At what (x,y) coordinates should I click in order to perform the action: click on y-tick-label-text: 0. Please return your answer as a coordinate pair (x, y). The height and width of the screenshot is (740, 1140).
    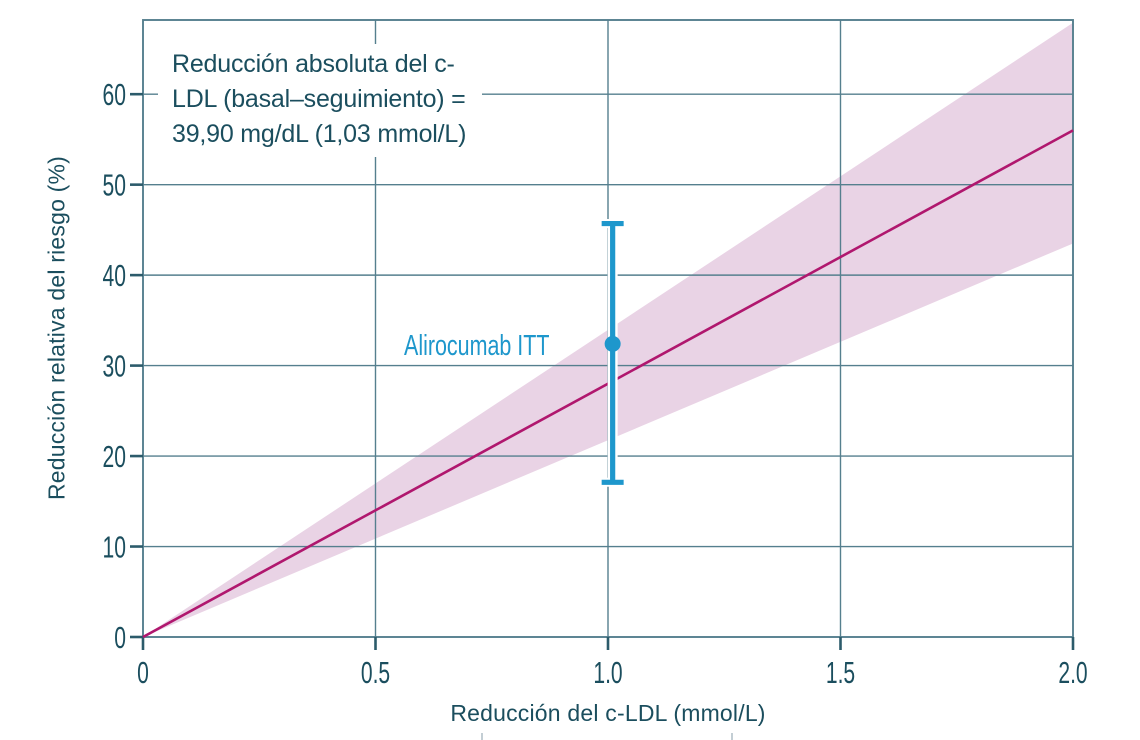
    Looking at the image, I should click on (120, 637).